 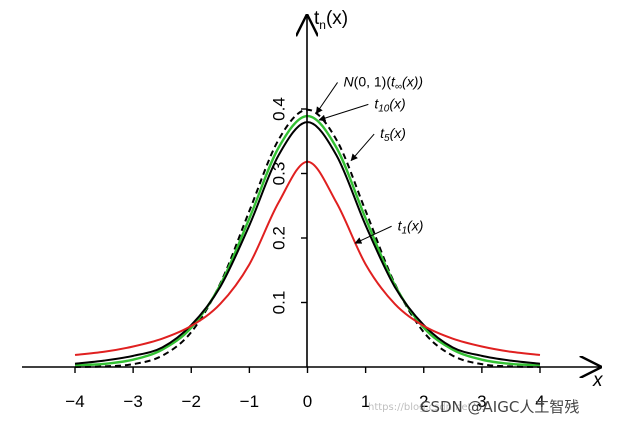 What do you see at coordinates (279, 109) in the screenshot?
I see `y-tick-label: 0.4` at bounding box center [279, 109].